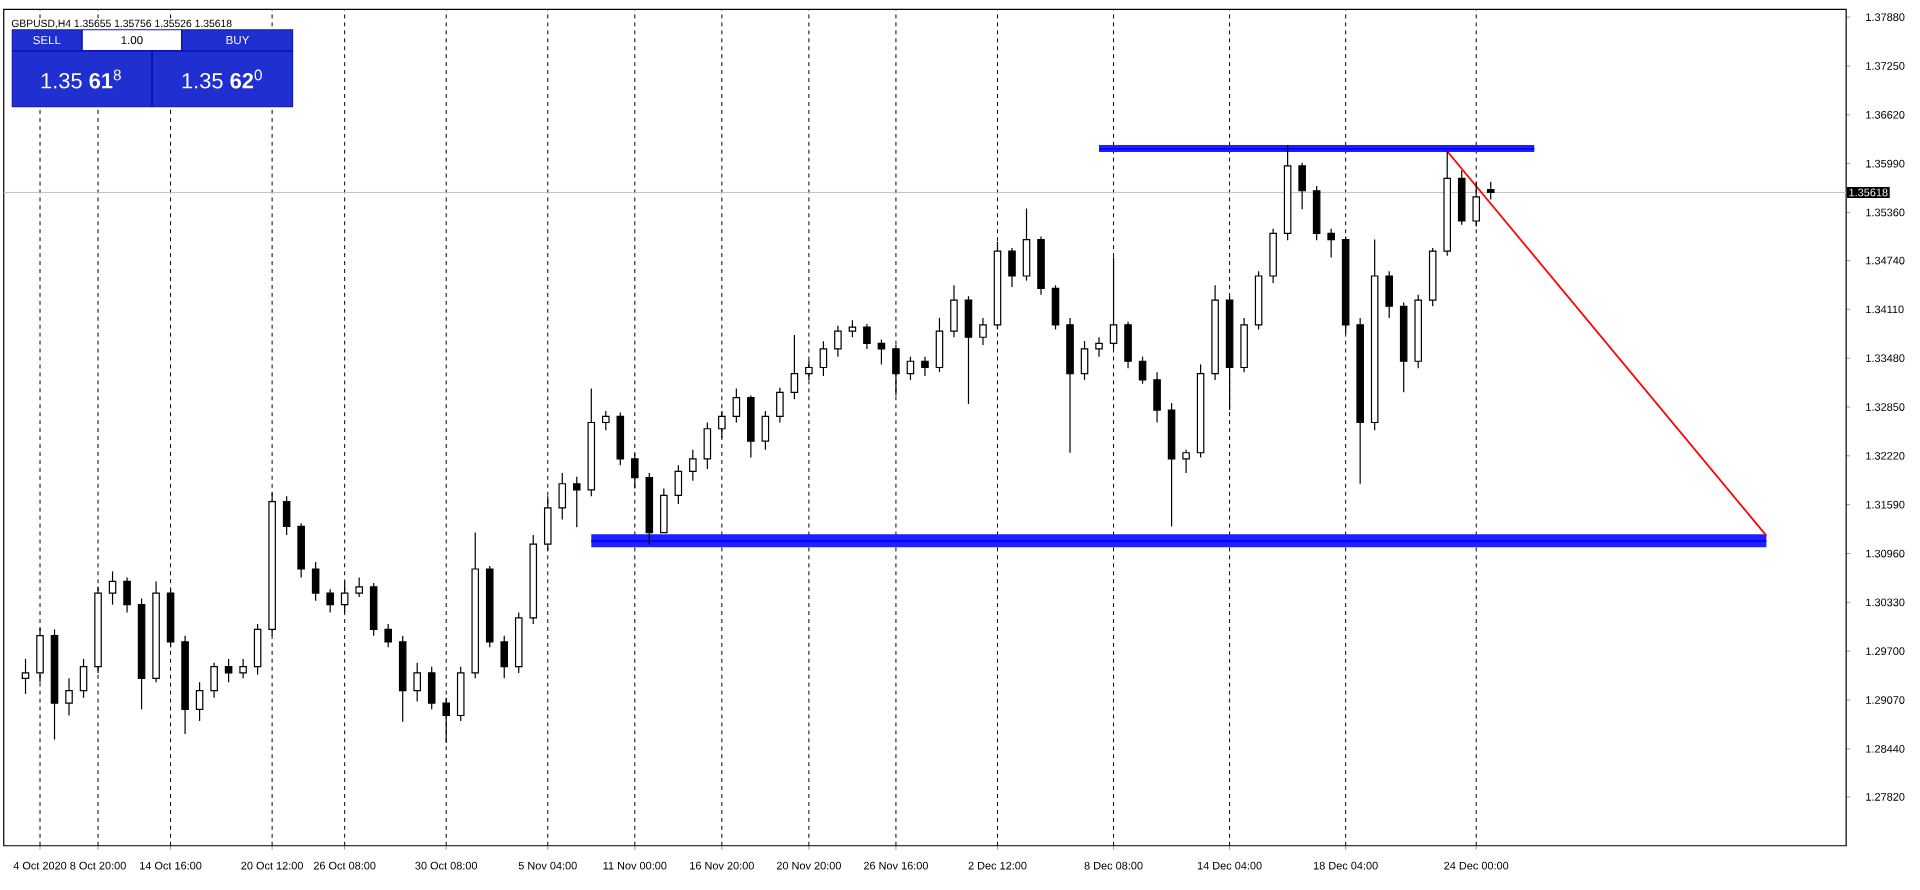 The width and height of the screenshot is (1920, 890). I want to click on annotation: 1.35 61$^{8}$, so click(81, 79).